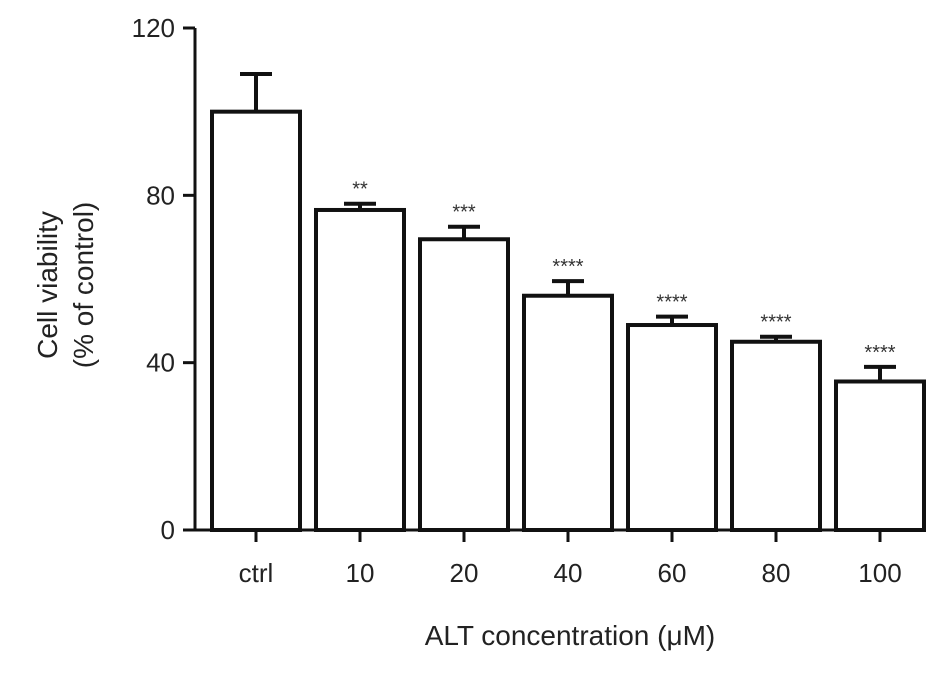 The image size is (945, 680). I want to click on y-axis-title-line2: (% of control), so click(83, 285).